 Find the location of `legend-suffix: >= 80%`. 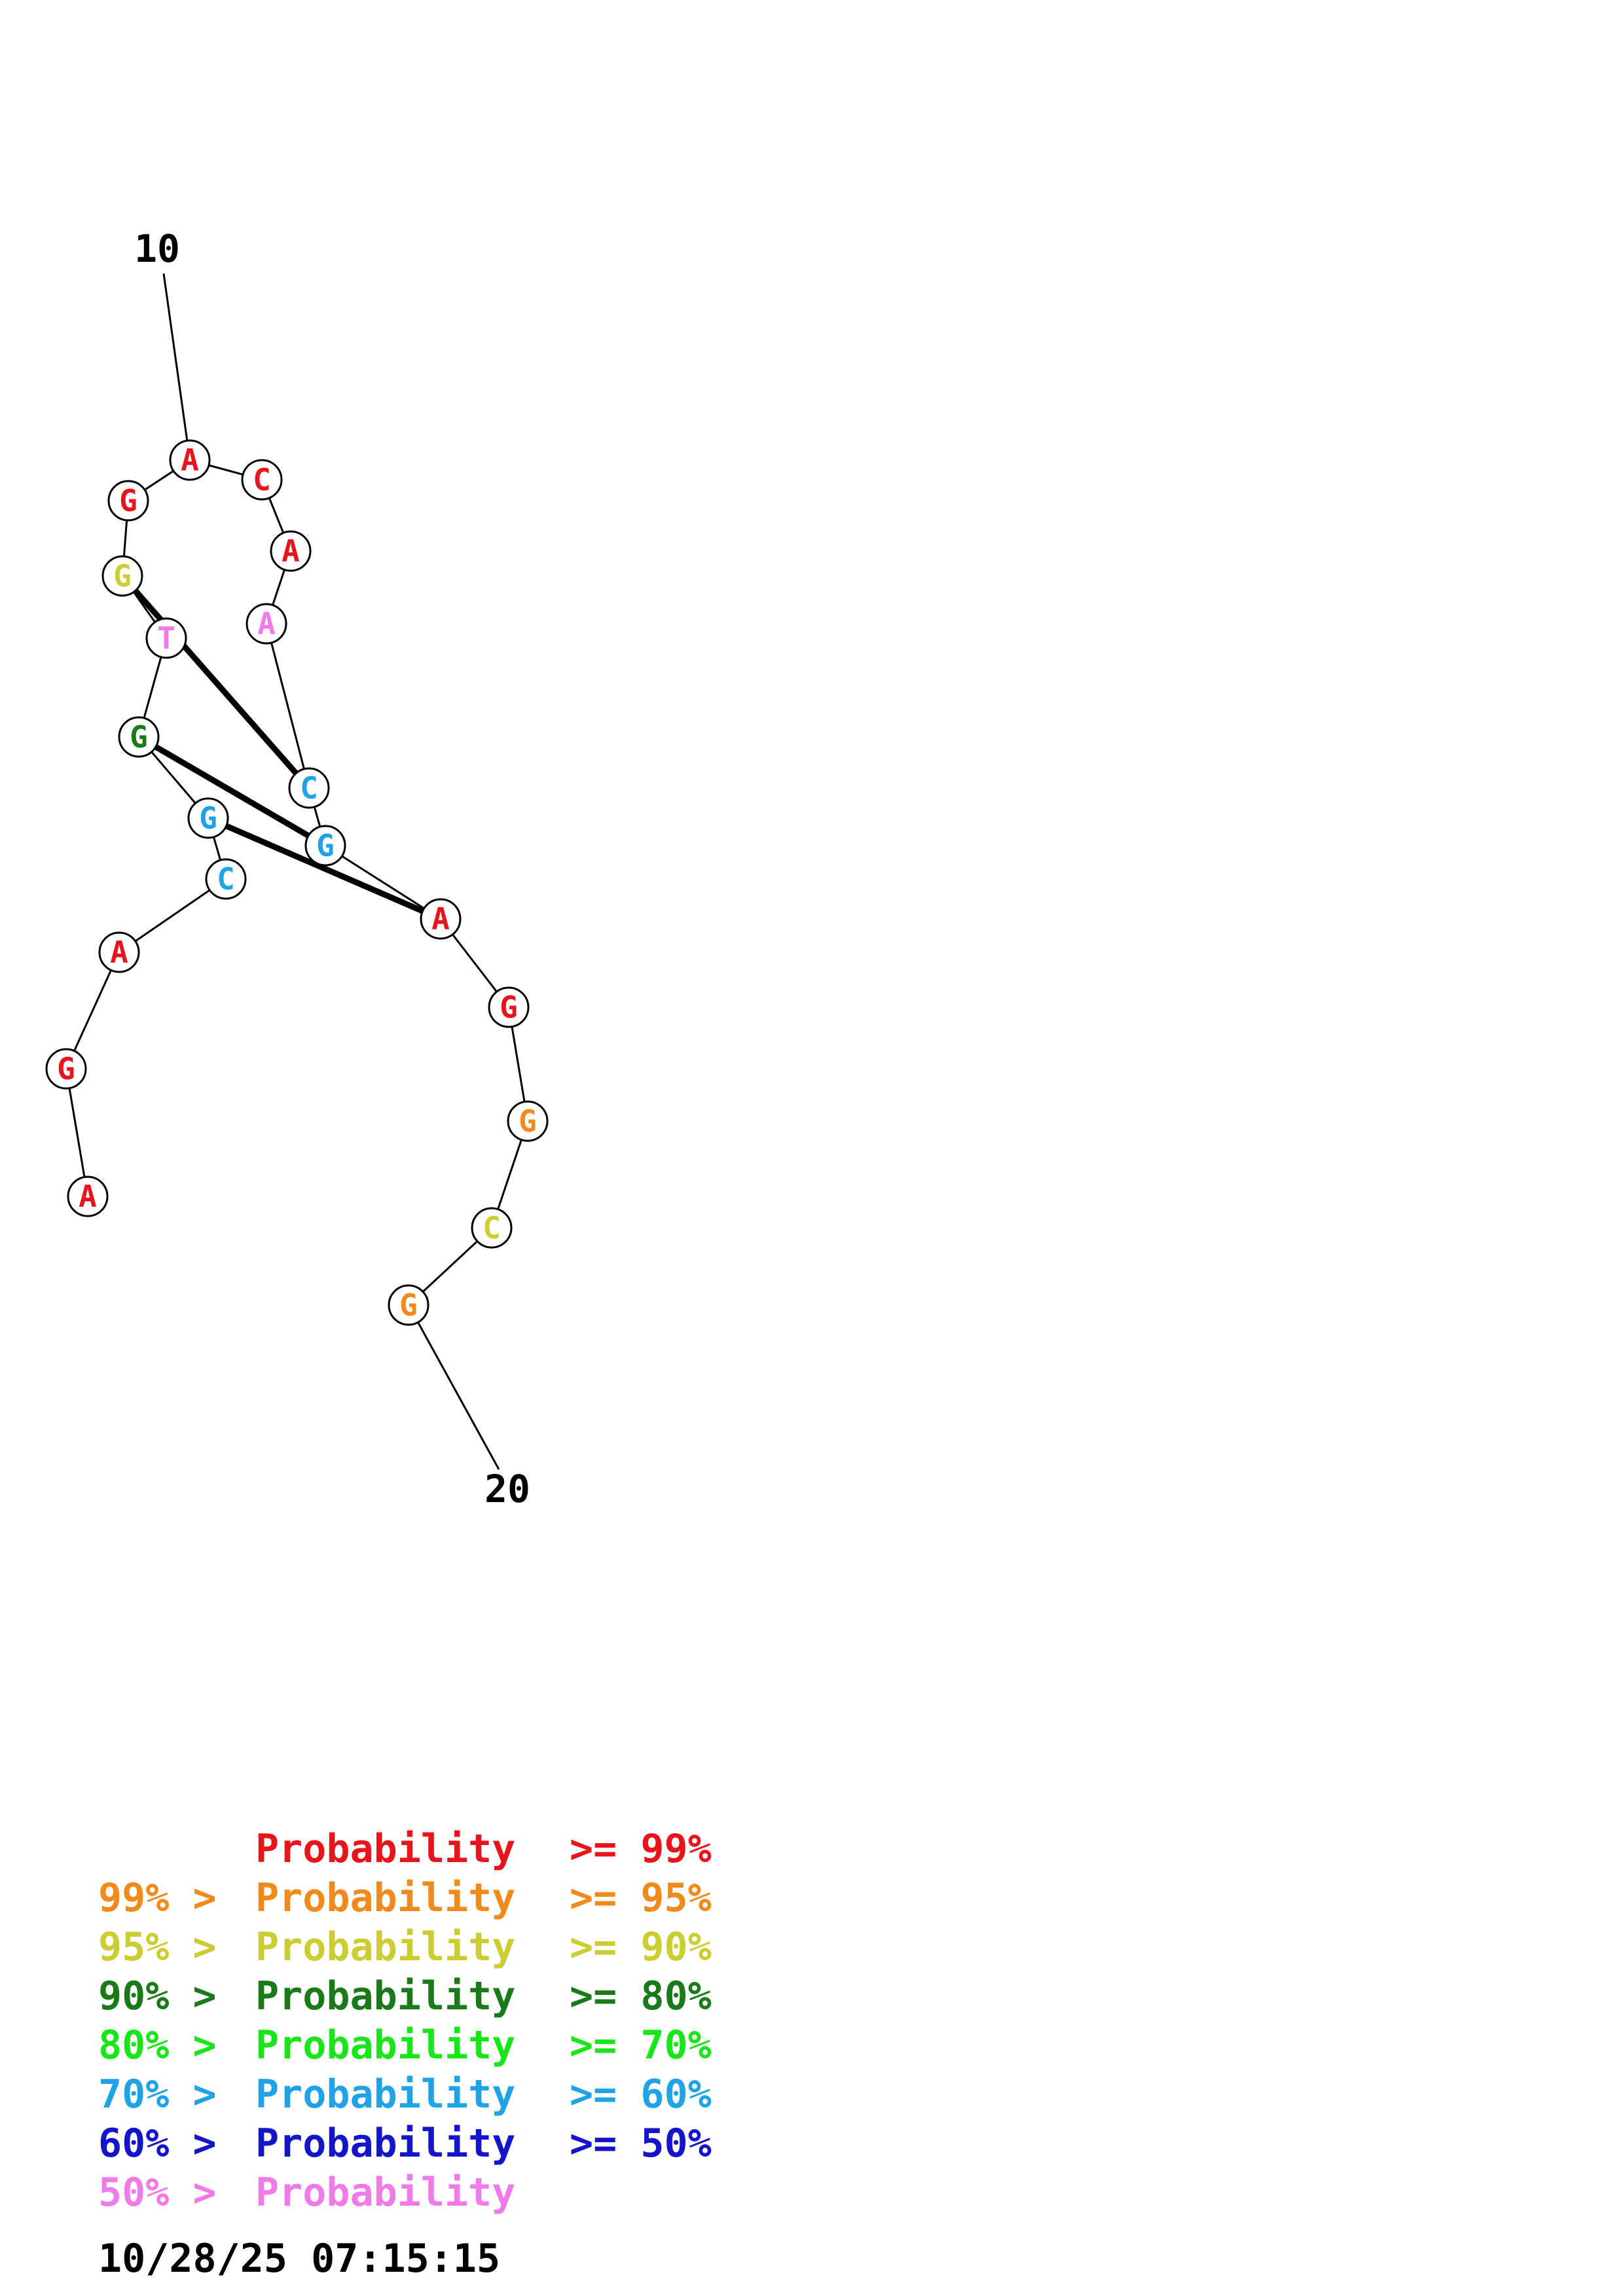

legend-suffix: >= 80% is located at coordinates (641, 1996).